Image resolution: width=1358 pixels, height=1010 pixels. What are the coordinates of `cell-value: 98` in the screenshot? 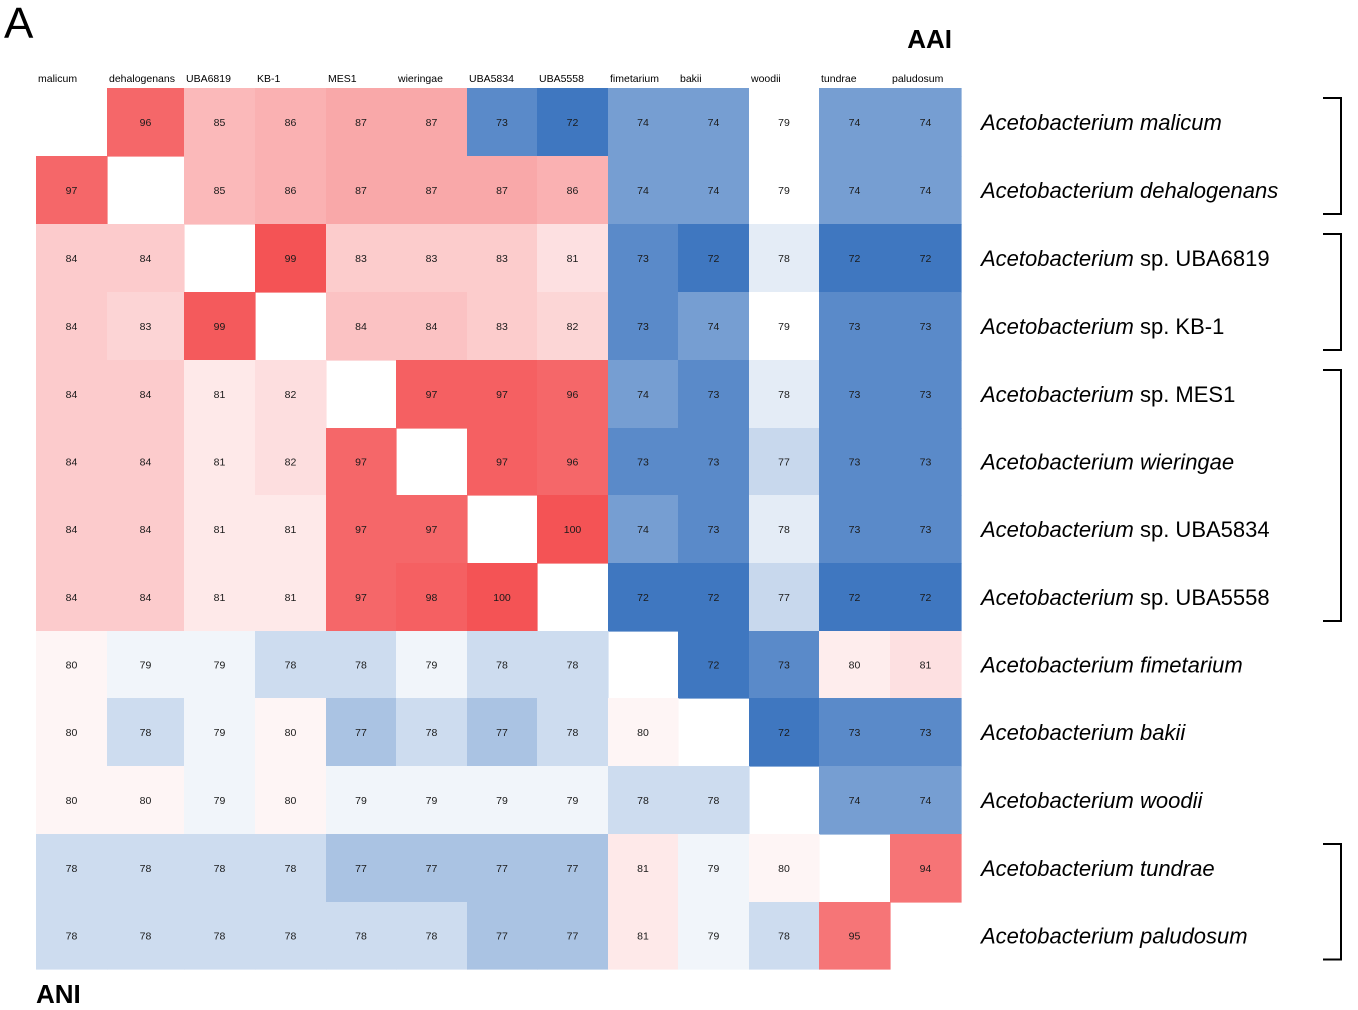 It's located at (432, 598).